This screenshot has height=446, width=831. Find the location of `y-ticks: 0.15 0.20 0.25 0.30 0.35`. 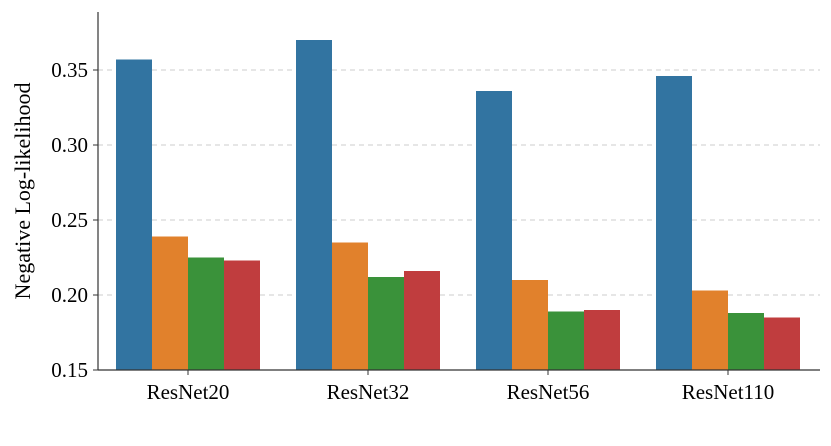

y-ticks: 0.15 0.20 0.25 0.30 0.35 is located at coordinates (74, 220).